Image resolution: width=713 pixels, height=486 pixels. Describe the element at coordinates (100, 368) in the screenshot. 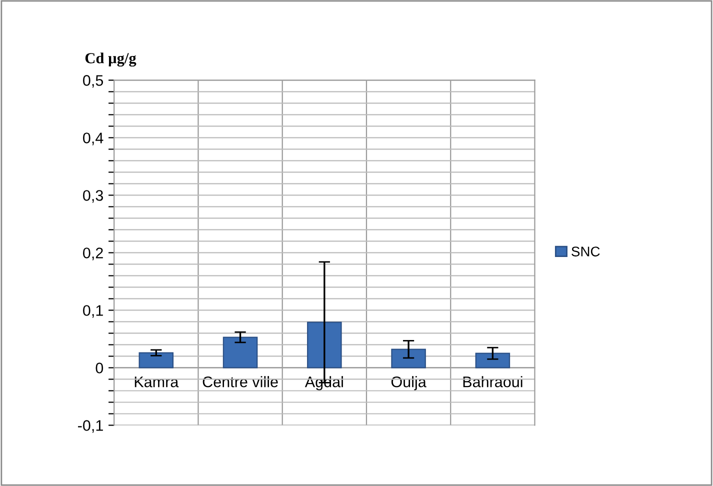

I see `y-tick-label: 0` at that location.